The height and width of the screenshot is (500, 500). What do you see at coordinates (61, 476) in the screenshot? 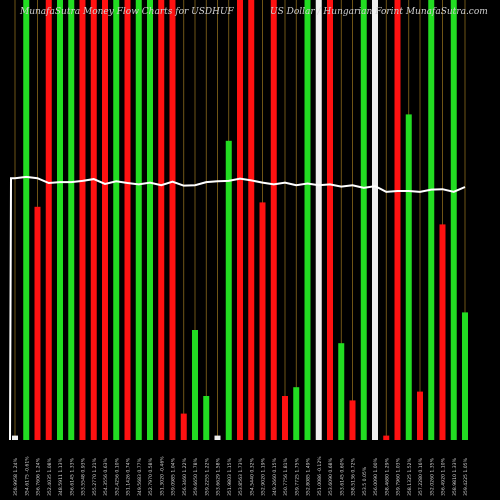
I see `x-tick-label: 348.5911 1.13%` at bounding box center [61, 476].